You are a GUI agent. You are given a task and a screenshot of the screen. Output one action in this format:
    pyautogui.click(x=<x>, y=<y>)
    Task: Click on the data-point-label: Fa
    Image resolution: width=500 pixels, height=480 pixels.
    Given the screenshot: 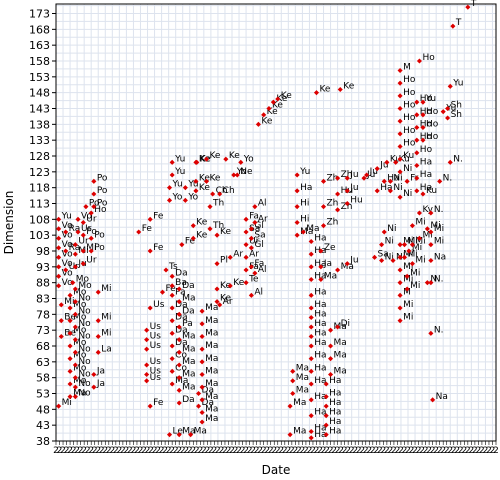 What is the action you would take?
    pyautogui.click(x=259, y=264)
    